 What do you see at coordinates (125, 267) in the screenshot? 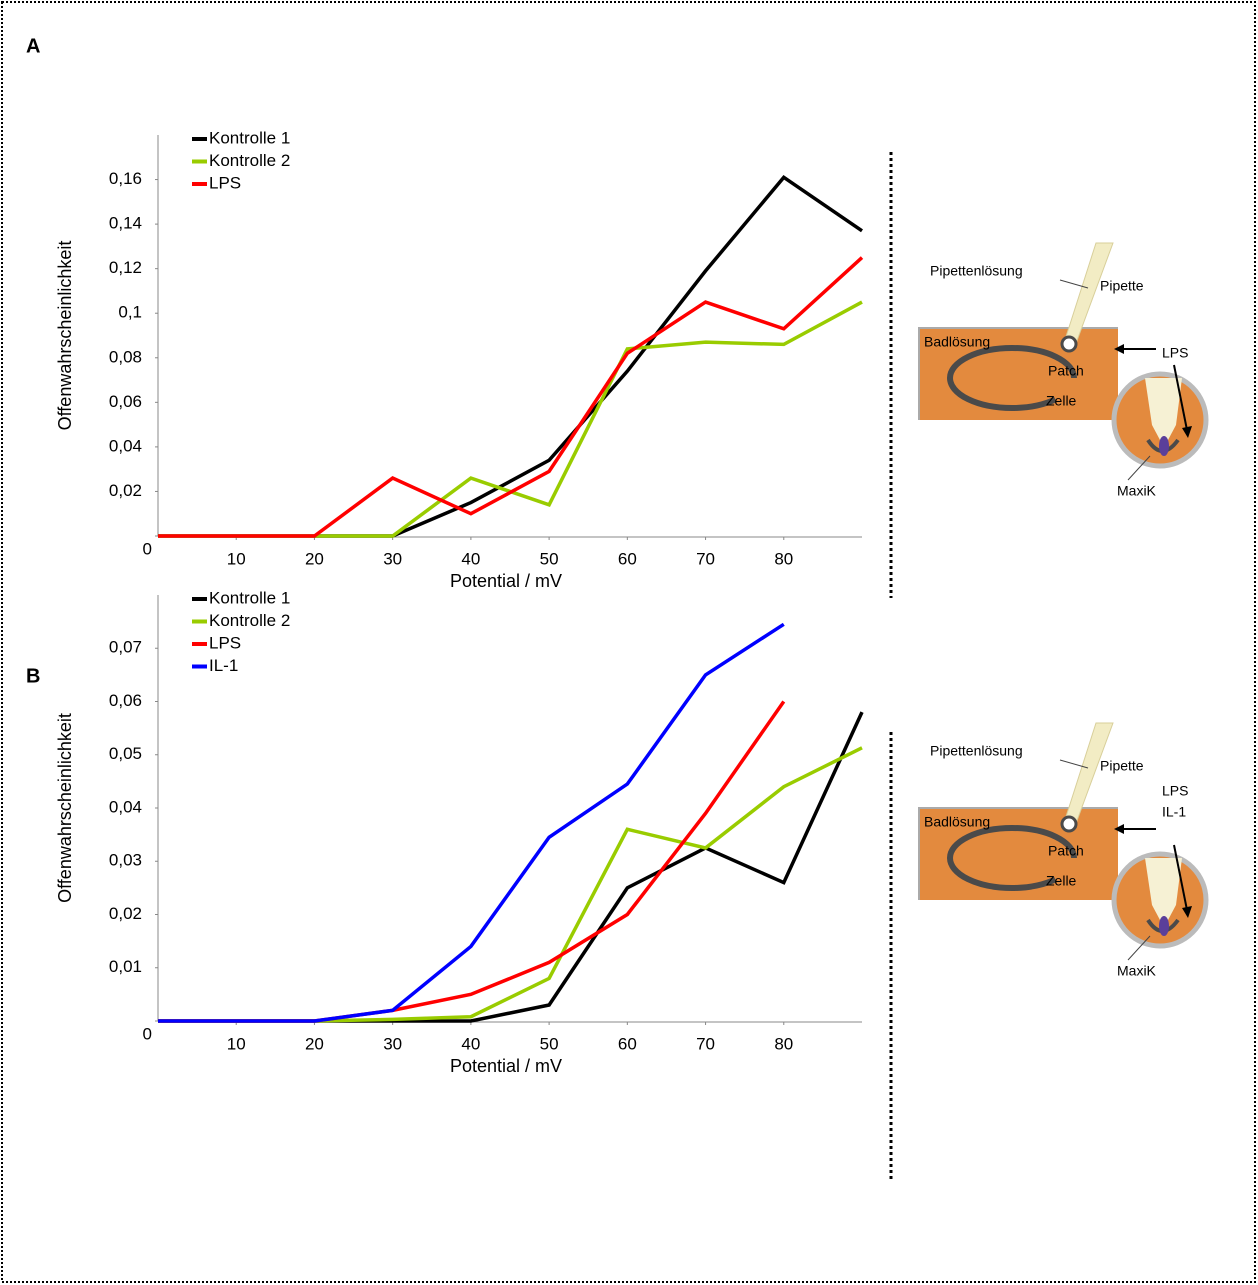
I see `y-tick-label: 0,12` at bounding box center [125, 267].